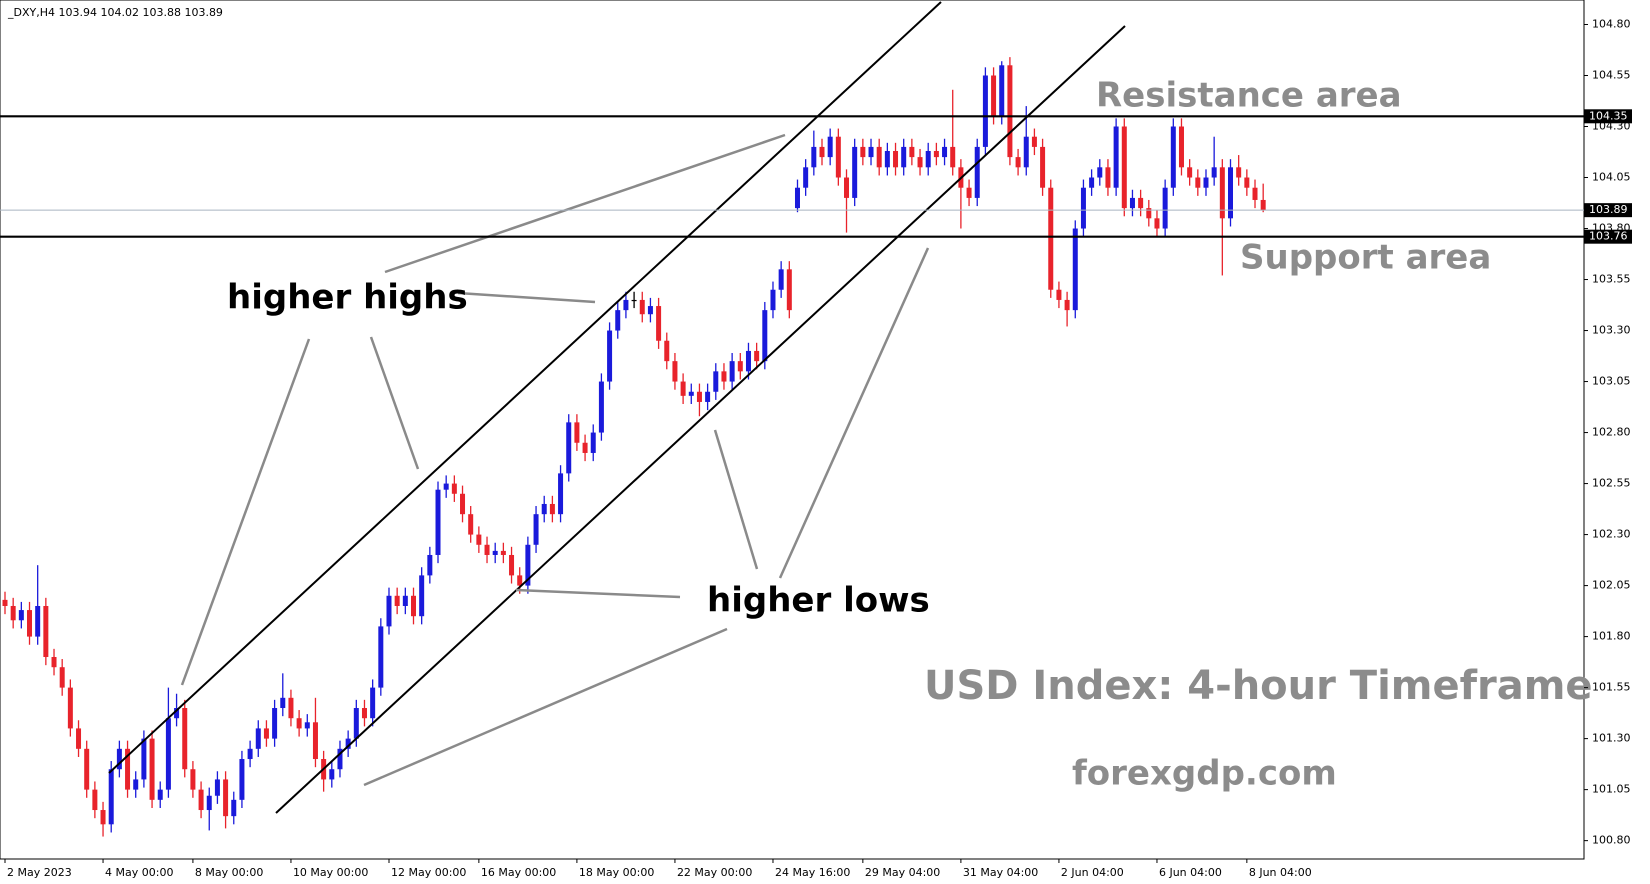 The image size is (1650, 884). I want to click on resistance-line-value: 104.35, so click(1608, 115).